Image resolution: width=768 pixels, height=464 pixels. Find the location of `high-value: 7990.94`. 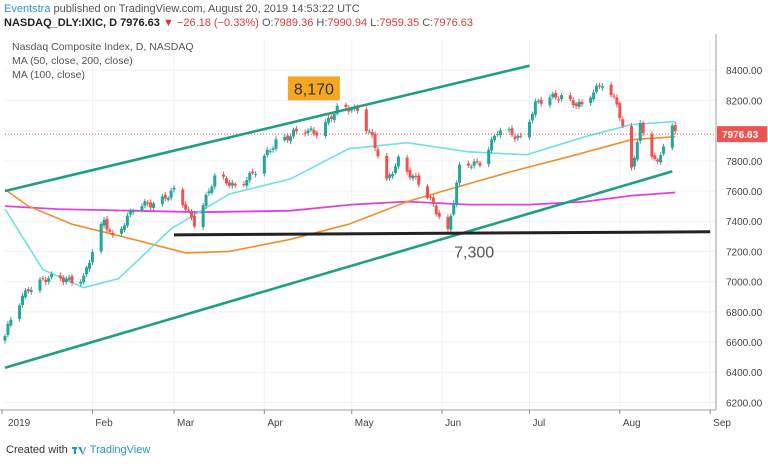

high-value: 7990.94 is located at coordinates (347, 23).